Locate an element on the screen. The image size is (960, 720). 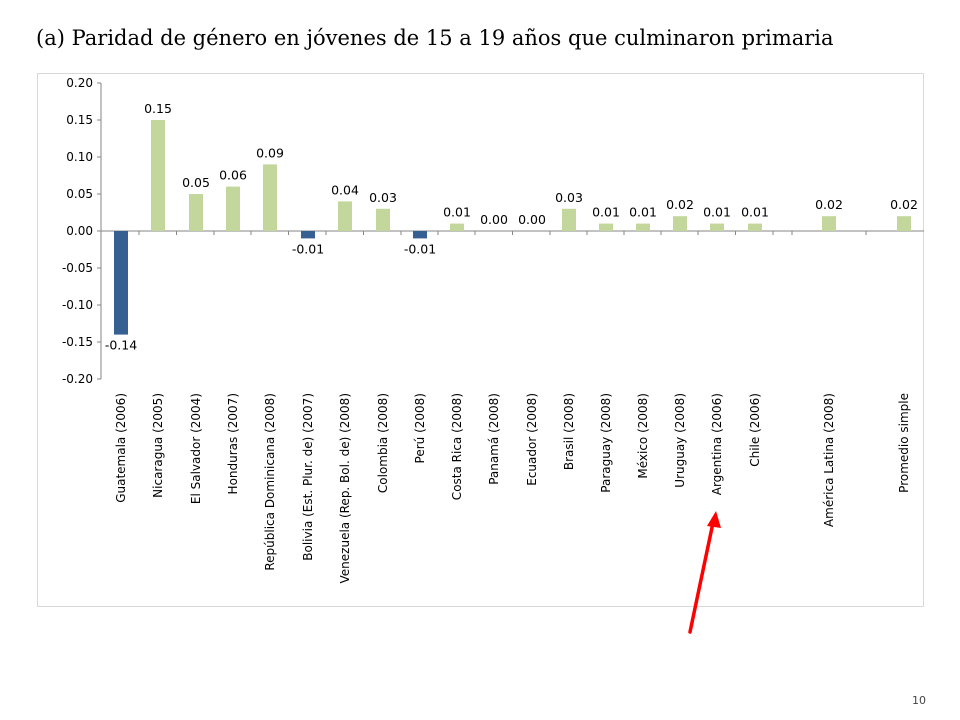
y-tick-label: -0.20 is located at coordinates (77, 379).